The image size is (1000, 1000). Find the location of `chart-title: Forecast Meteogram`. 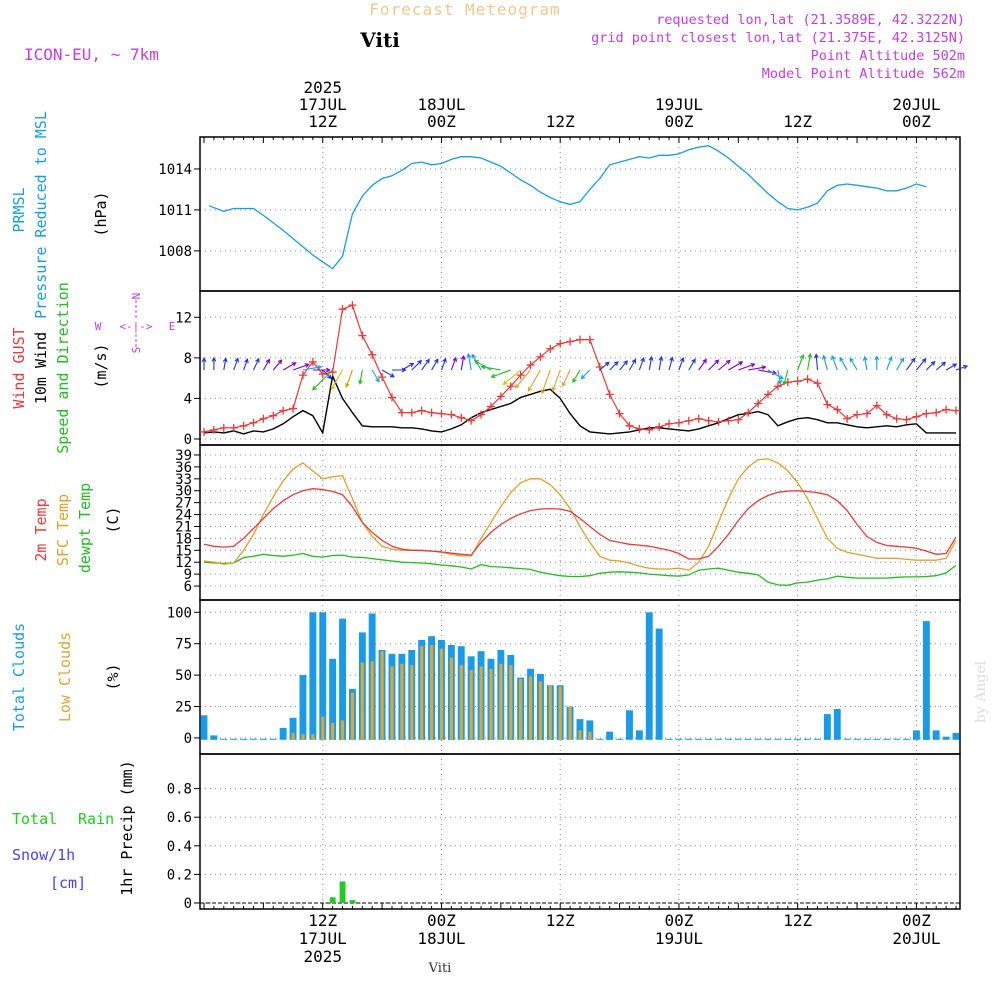

chart-title: Forecast Meteogram is located at coordinates (464, 9).